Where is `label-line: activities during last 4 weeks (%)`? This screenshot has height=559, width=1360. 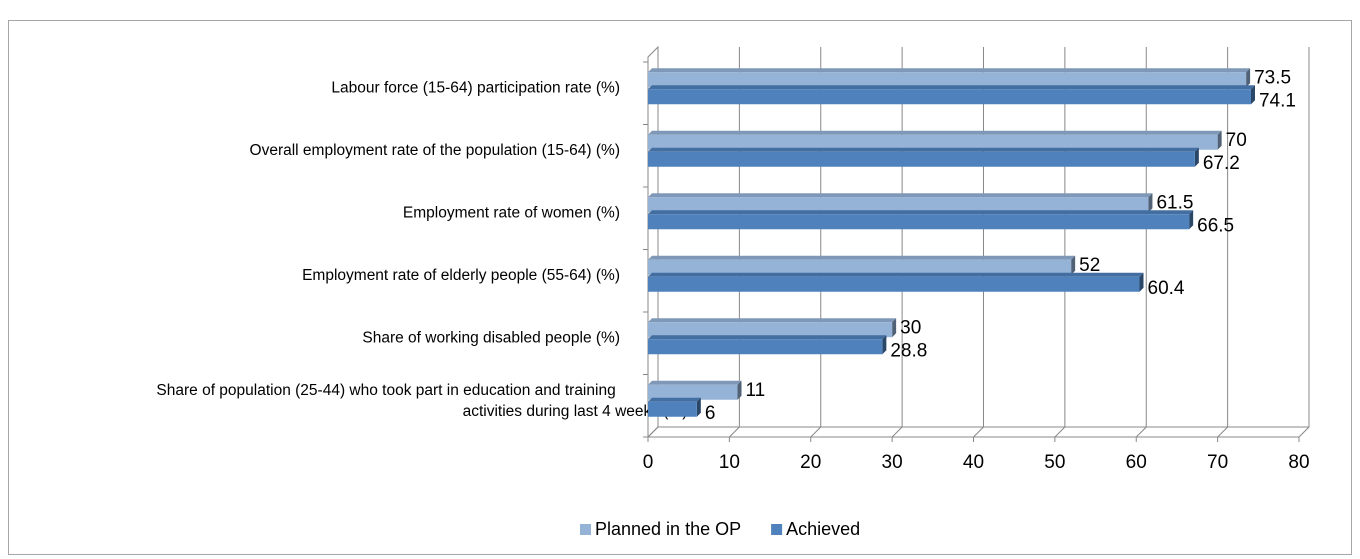 label-line: activities during last 4 weeks (%) is located at coordinates (575, 411).